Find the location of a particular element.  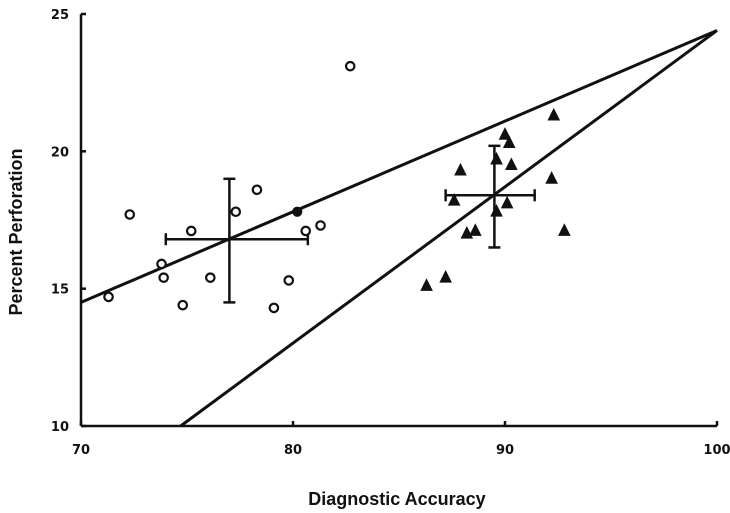

x-axis-label: Diagnostic Accuracy is located at coordinates (396, 499).